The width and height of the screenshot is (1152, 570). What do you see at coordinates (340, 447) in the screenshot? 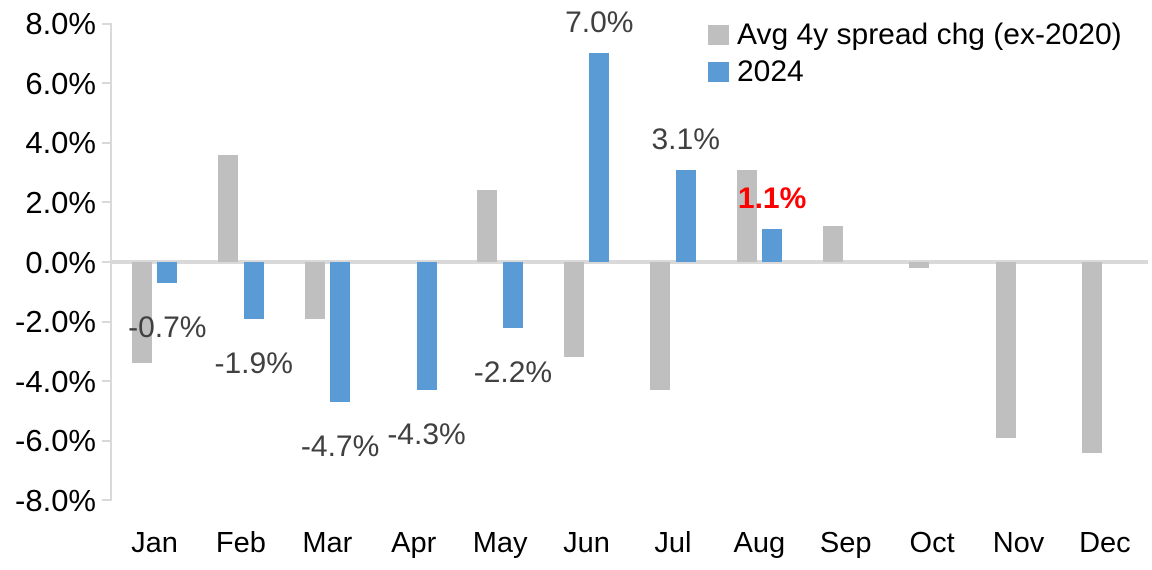
I see `data-label-mar: -4.7%` at bounding box center [340, 447].